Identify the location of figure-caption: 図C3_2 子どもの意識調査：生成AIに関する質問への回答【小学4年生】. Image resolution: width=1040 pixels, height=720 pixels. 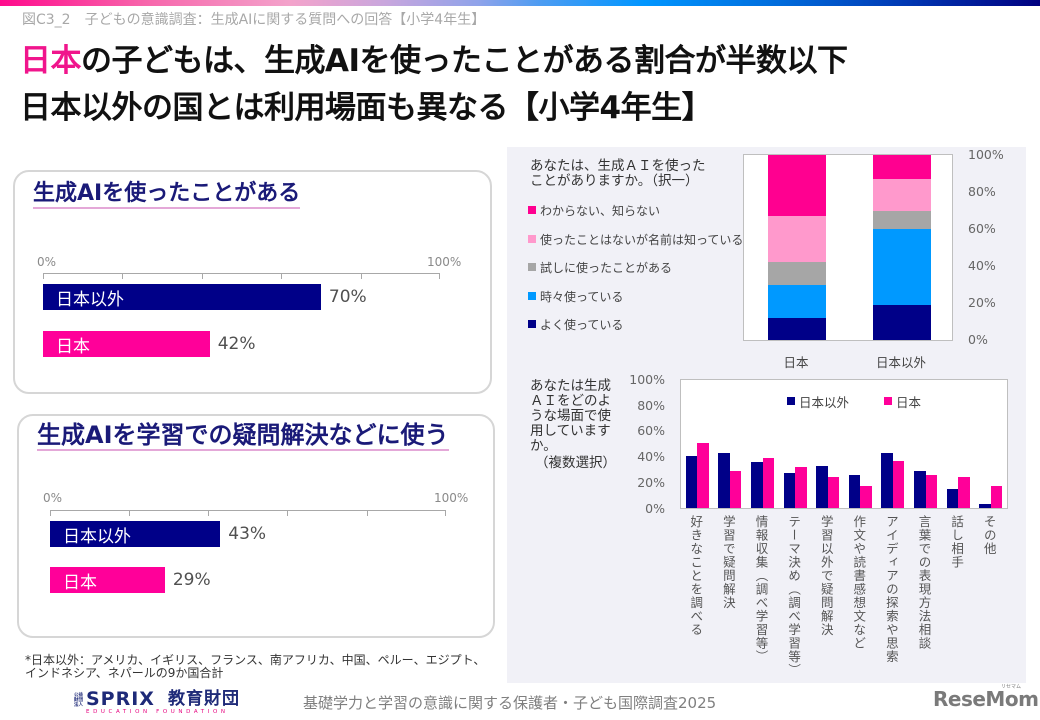
(254, 20).